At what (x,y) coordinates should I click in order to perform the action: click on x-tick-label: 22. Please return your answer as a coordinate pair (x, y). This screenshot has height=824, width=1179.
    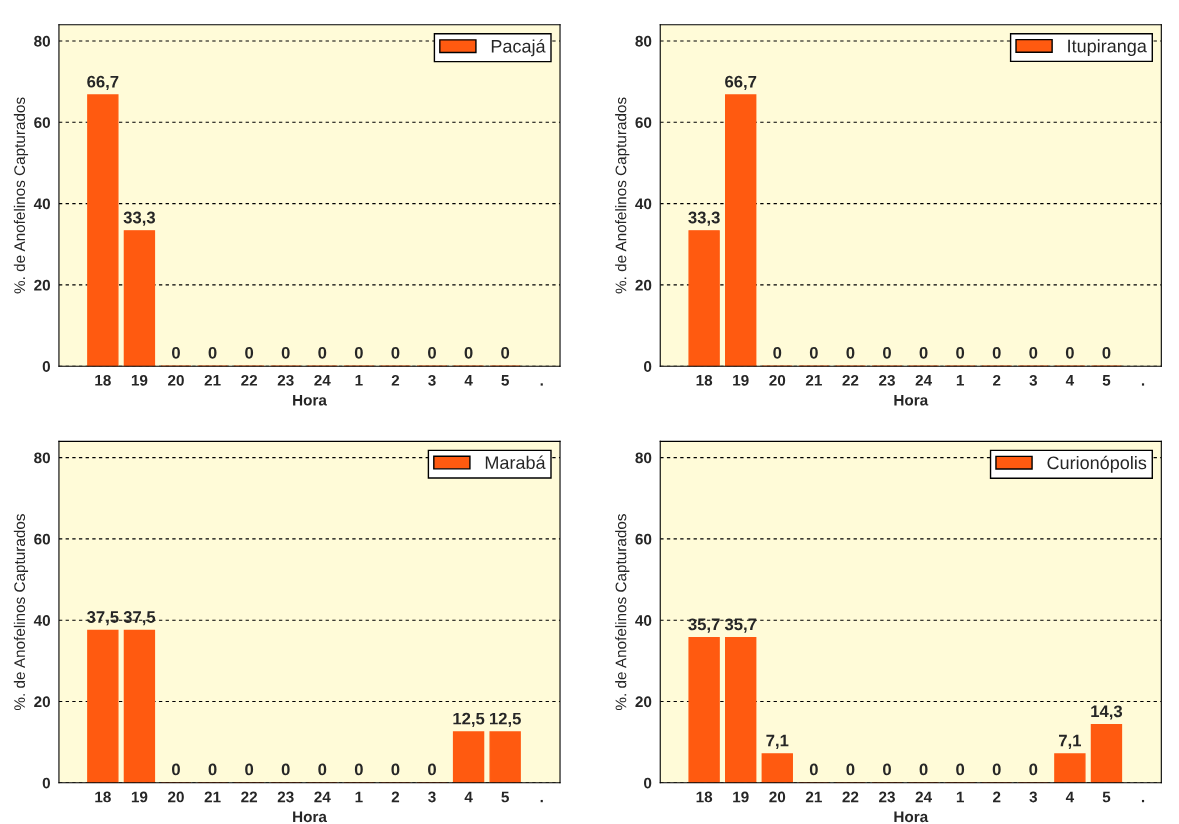
    Looking at the image, I should click on (249, 380).